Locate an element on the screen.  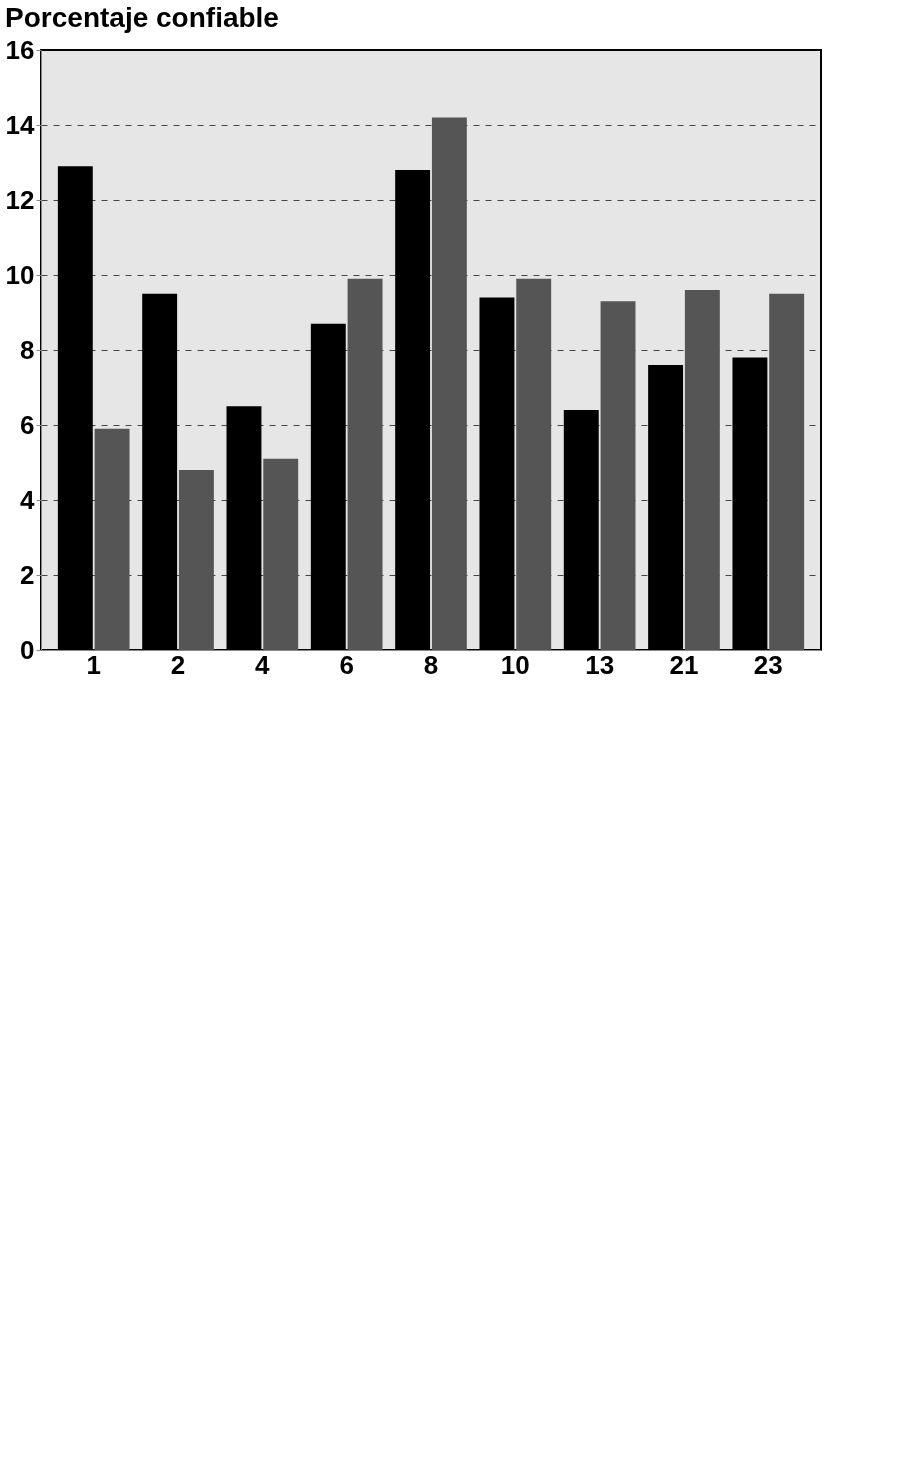
y-tick-label: 4 is located at coordinates (28, 499).